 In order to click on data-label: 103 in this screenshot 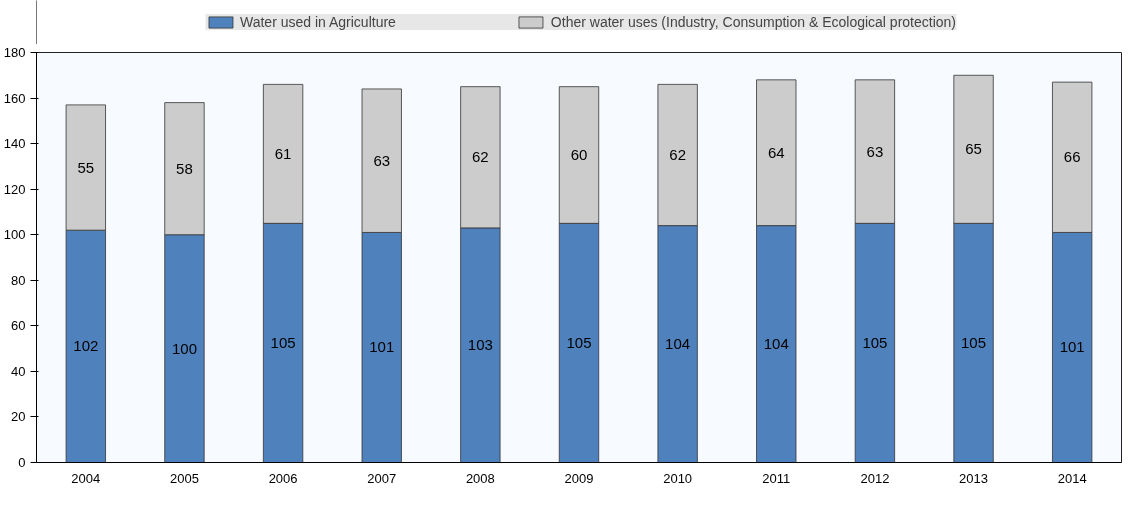, I will do `click(480, 345)`.